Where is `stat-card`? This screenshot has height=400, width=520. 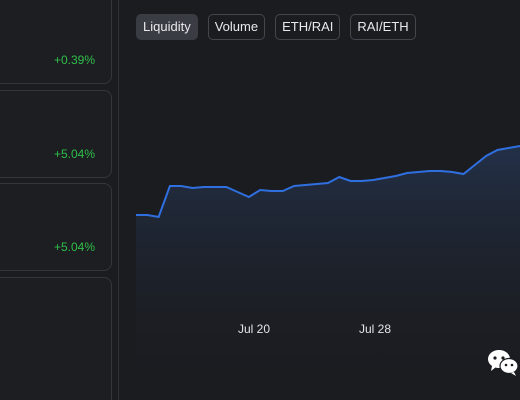 stat-card is located at coordinates (56, 338).